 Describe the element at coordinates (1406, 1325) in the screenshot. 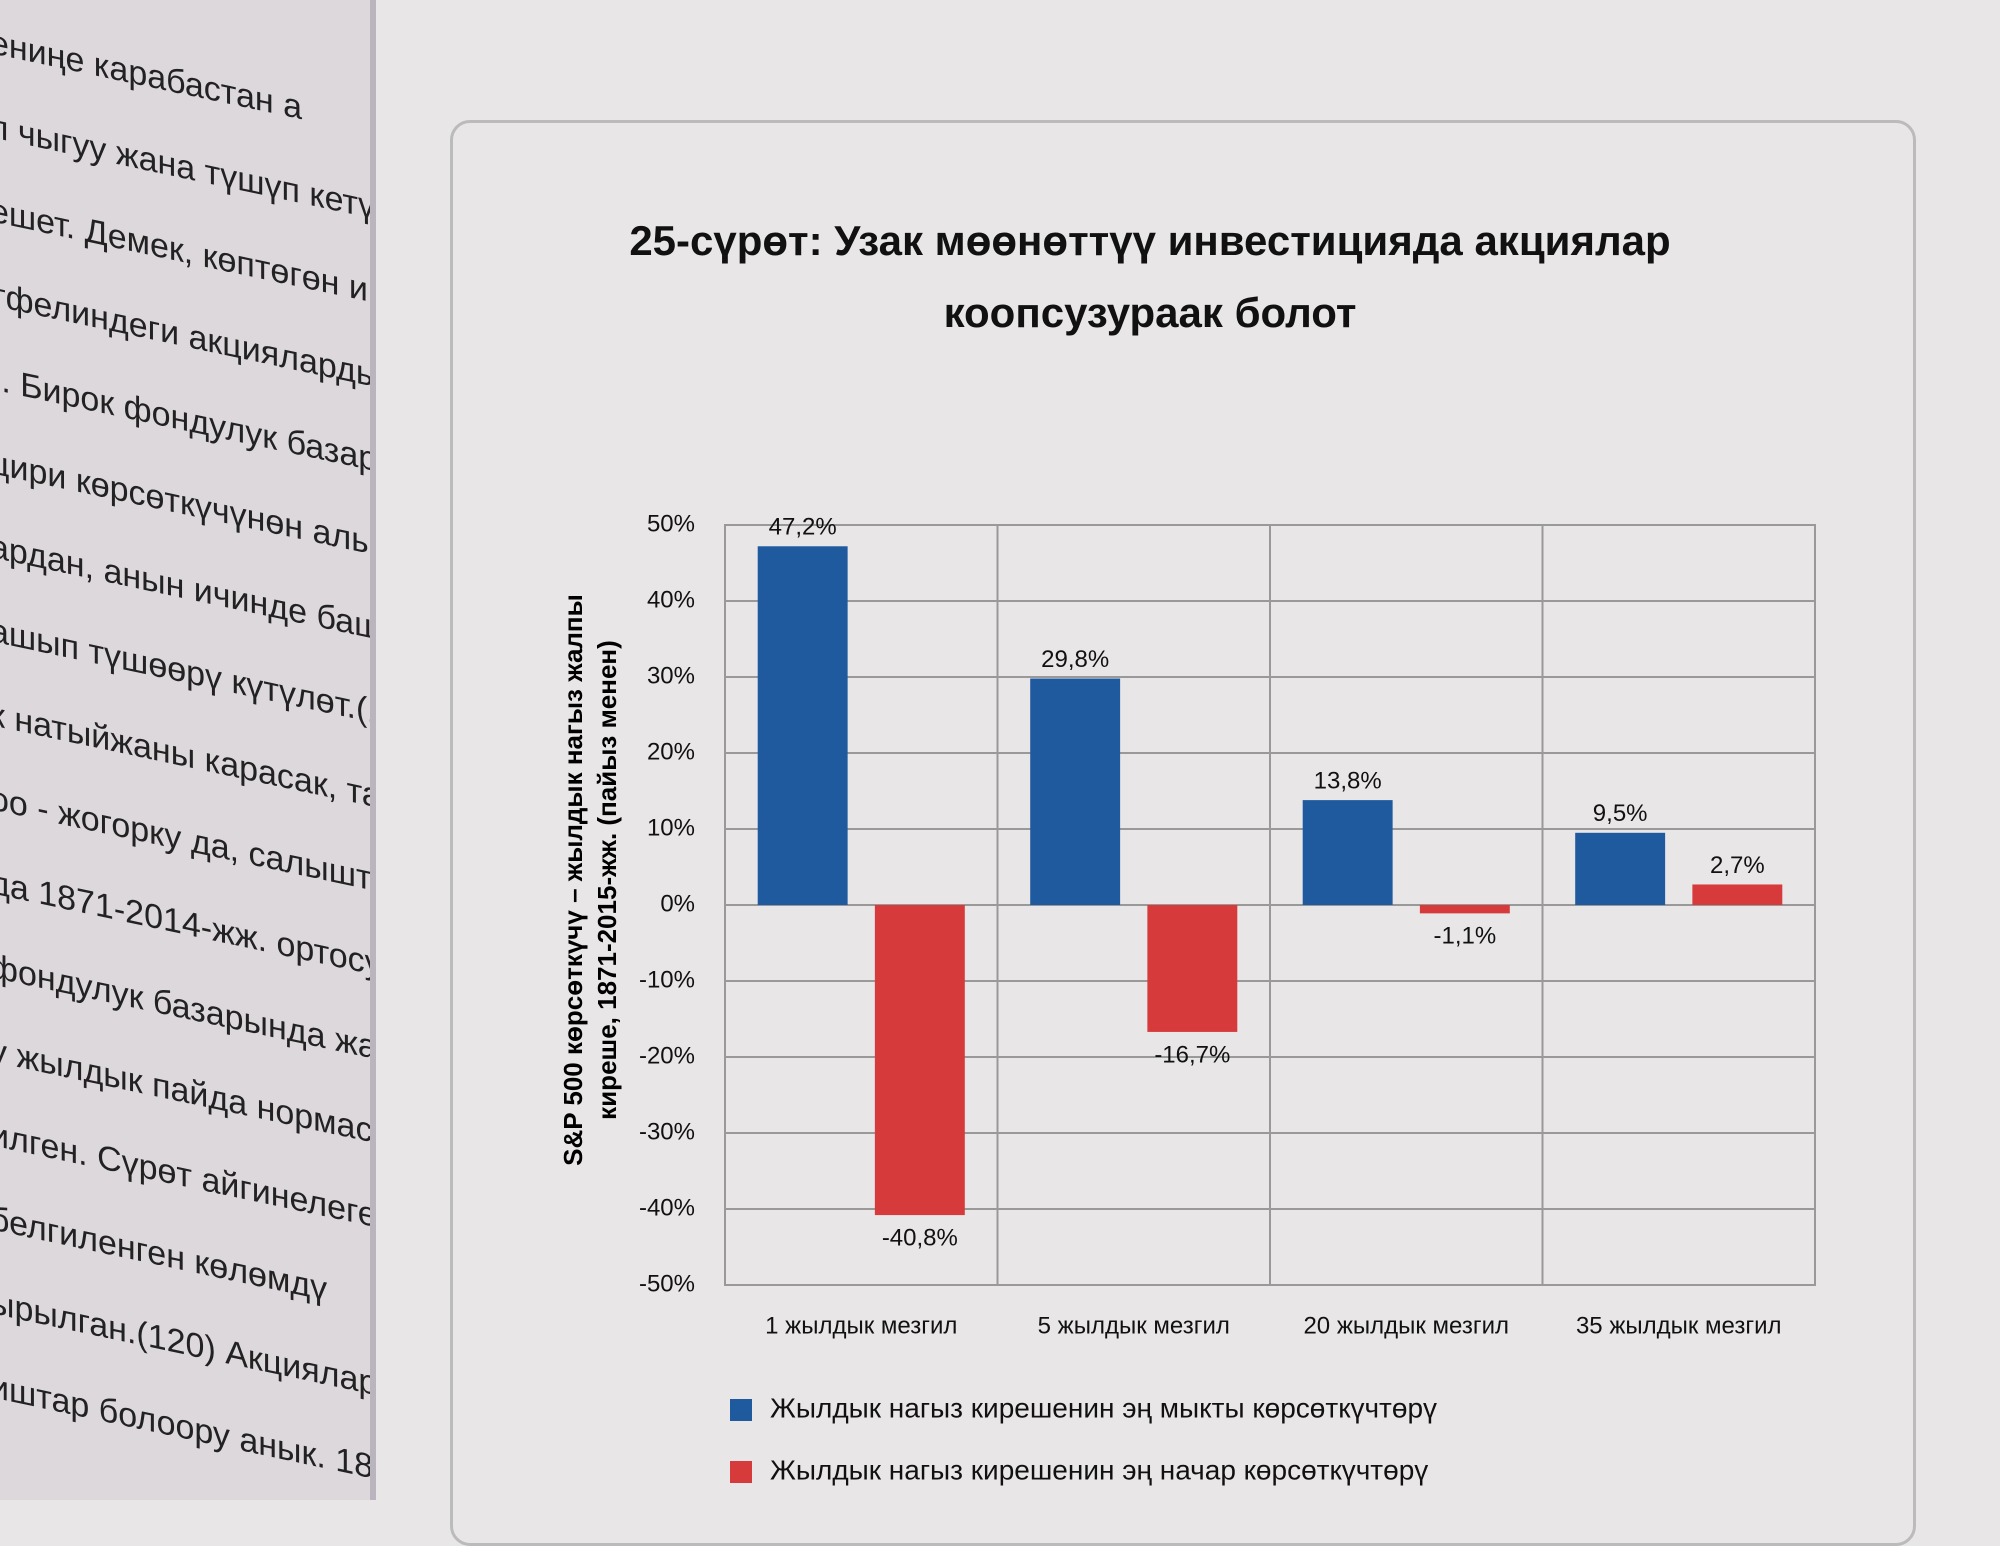

I see `x-tick-label: 20 жылдык мезгил` at that location.